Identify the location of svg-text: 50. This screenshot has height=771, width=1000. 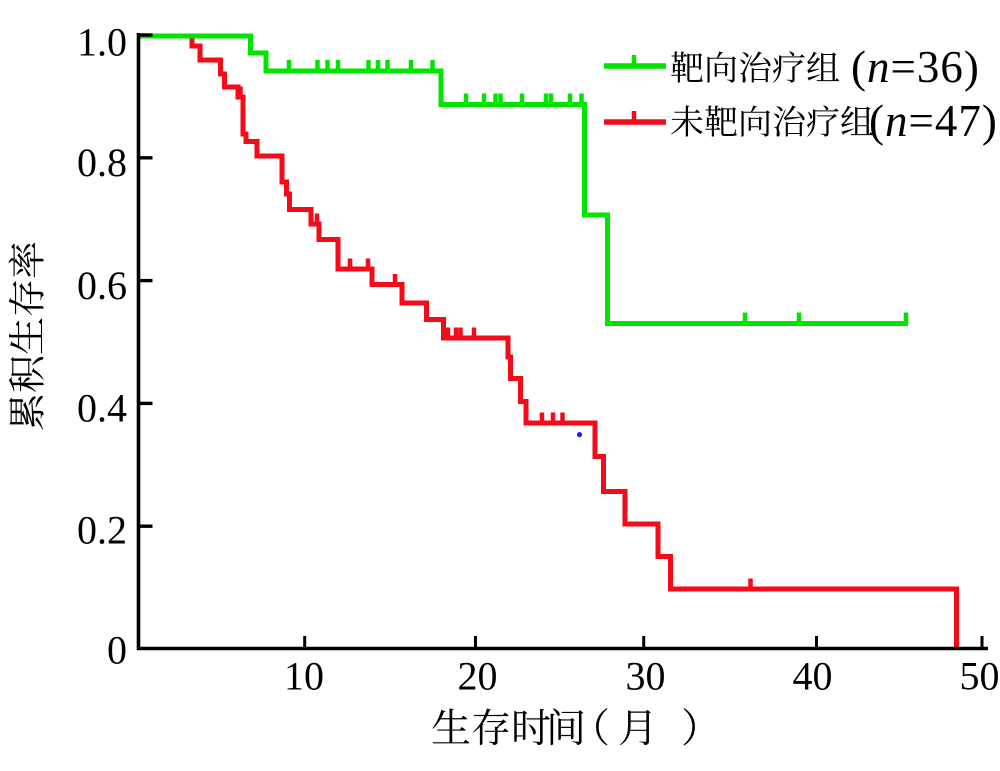
(980, 676).